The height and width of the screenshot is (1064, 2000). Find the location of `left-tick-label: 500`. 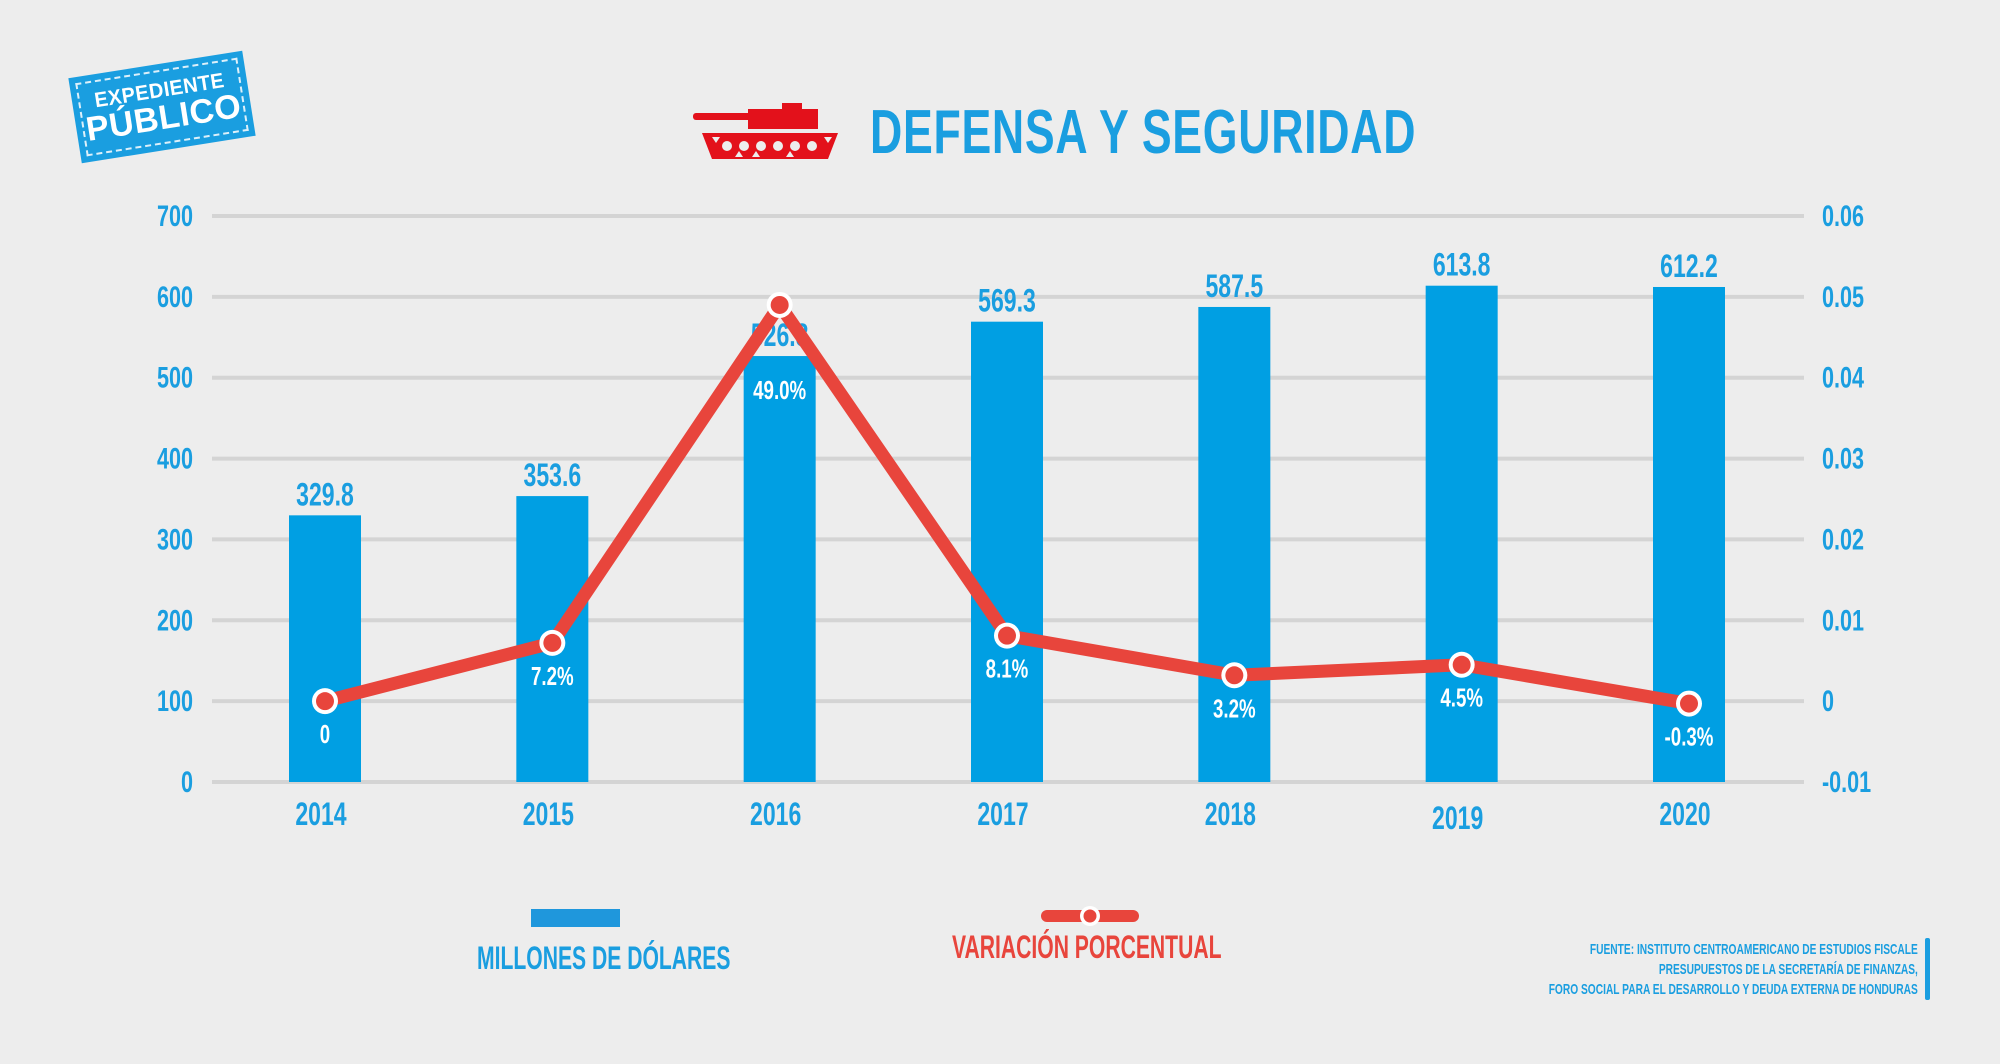

left-tick-label: 500 is located at coordinates (175, 377).